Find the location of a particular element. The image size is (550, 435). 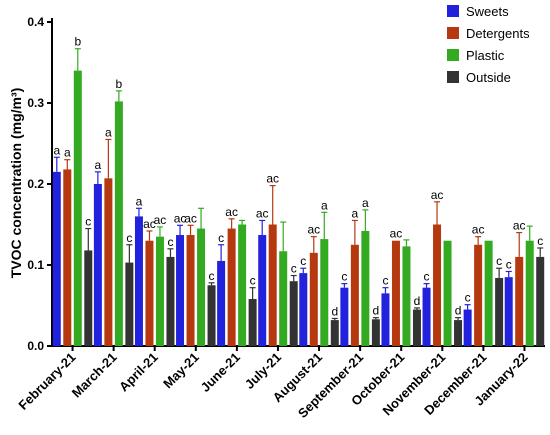

legend-swatch-outside is located at coordinates (453, 77).